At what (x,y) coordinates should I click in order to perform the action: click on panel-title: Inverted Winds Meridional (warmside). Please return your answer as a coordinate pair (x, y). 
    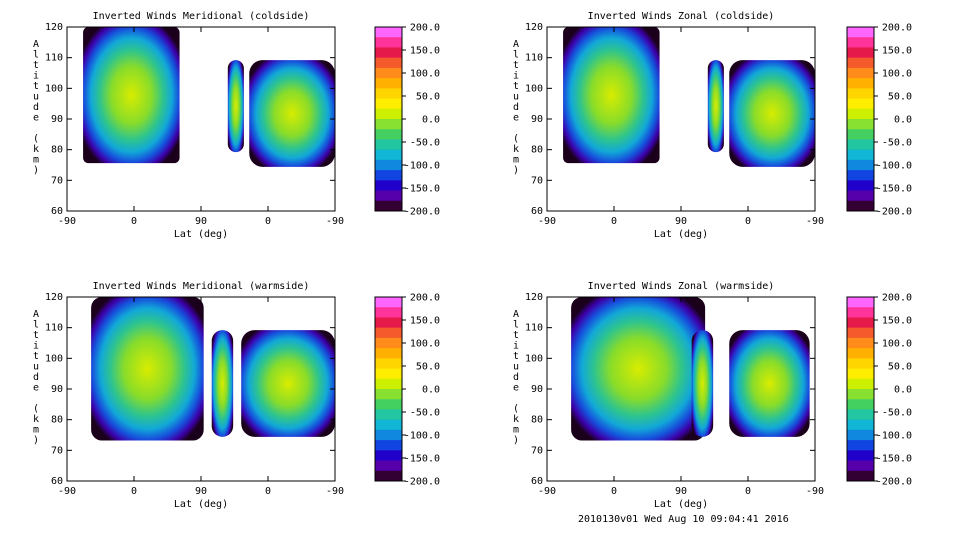
    Looking at the image, I should click on (201, 286).